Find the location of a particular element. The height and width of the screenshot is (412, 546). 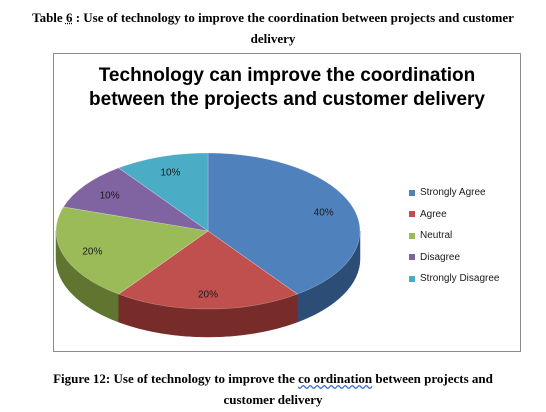

slice-agree is located at coordinates (208, 270).